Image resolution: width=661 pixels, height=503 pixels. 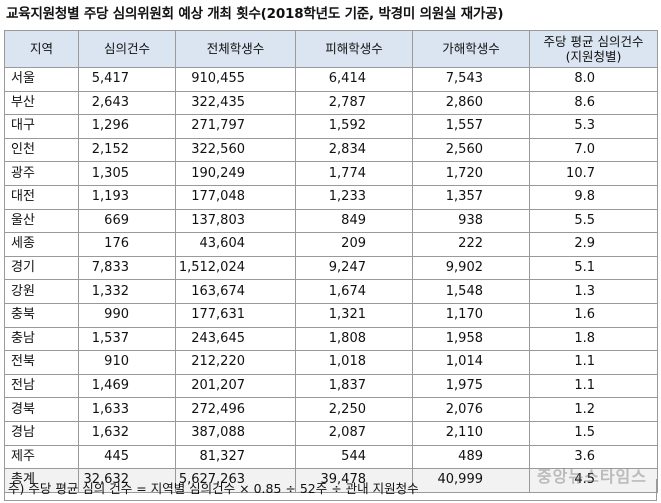 I want to click on cell-victims: 2,087, so click(x=354, y=433).